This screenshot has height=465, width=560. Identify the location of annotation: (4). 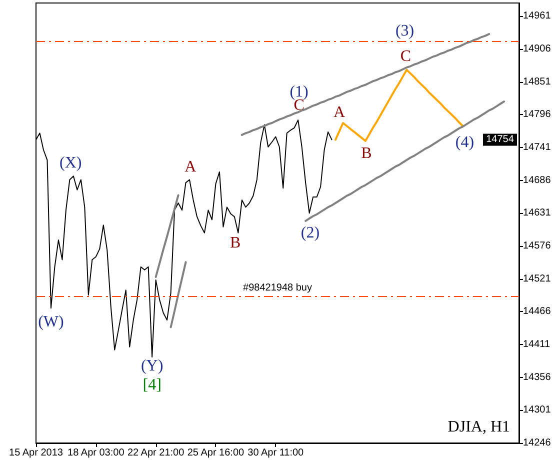
(464, 143).